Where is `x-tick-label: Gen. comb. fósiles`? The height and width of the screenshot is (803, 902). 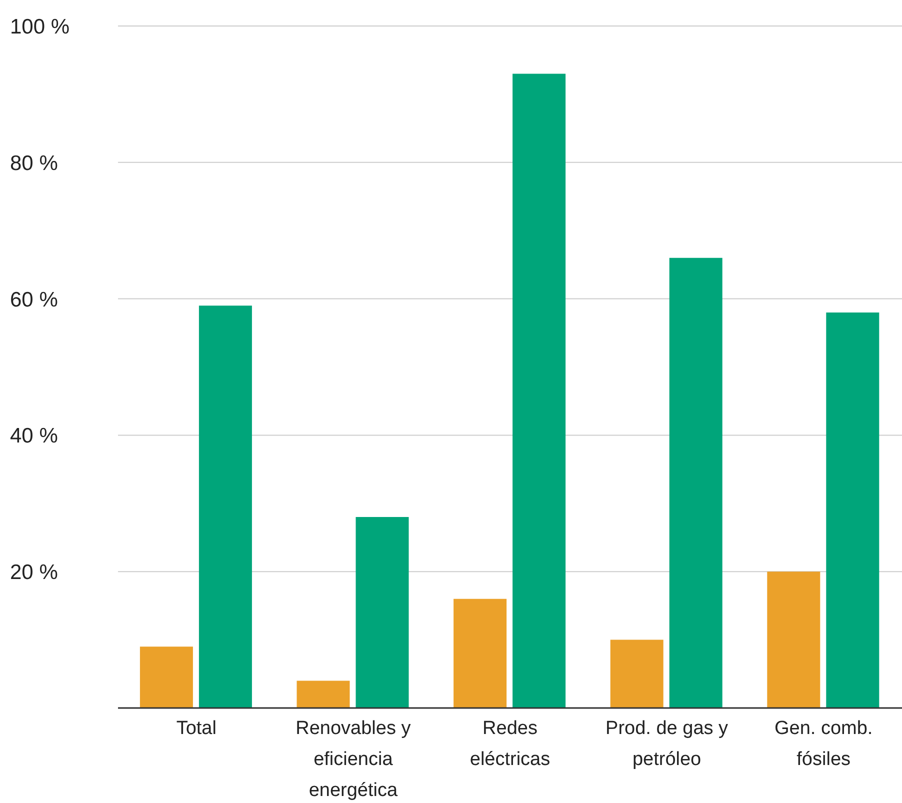 x-tick-label: Gen. comb. fósiles is located at coordinates (823, 744).